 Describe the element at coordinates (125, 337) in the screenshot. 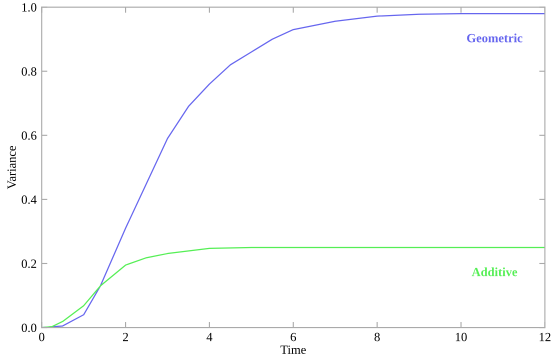

I see `x-tick-label: 2` at that location.